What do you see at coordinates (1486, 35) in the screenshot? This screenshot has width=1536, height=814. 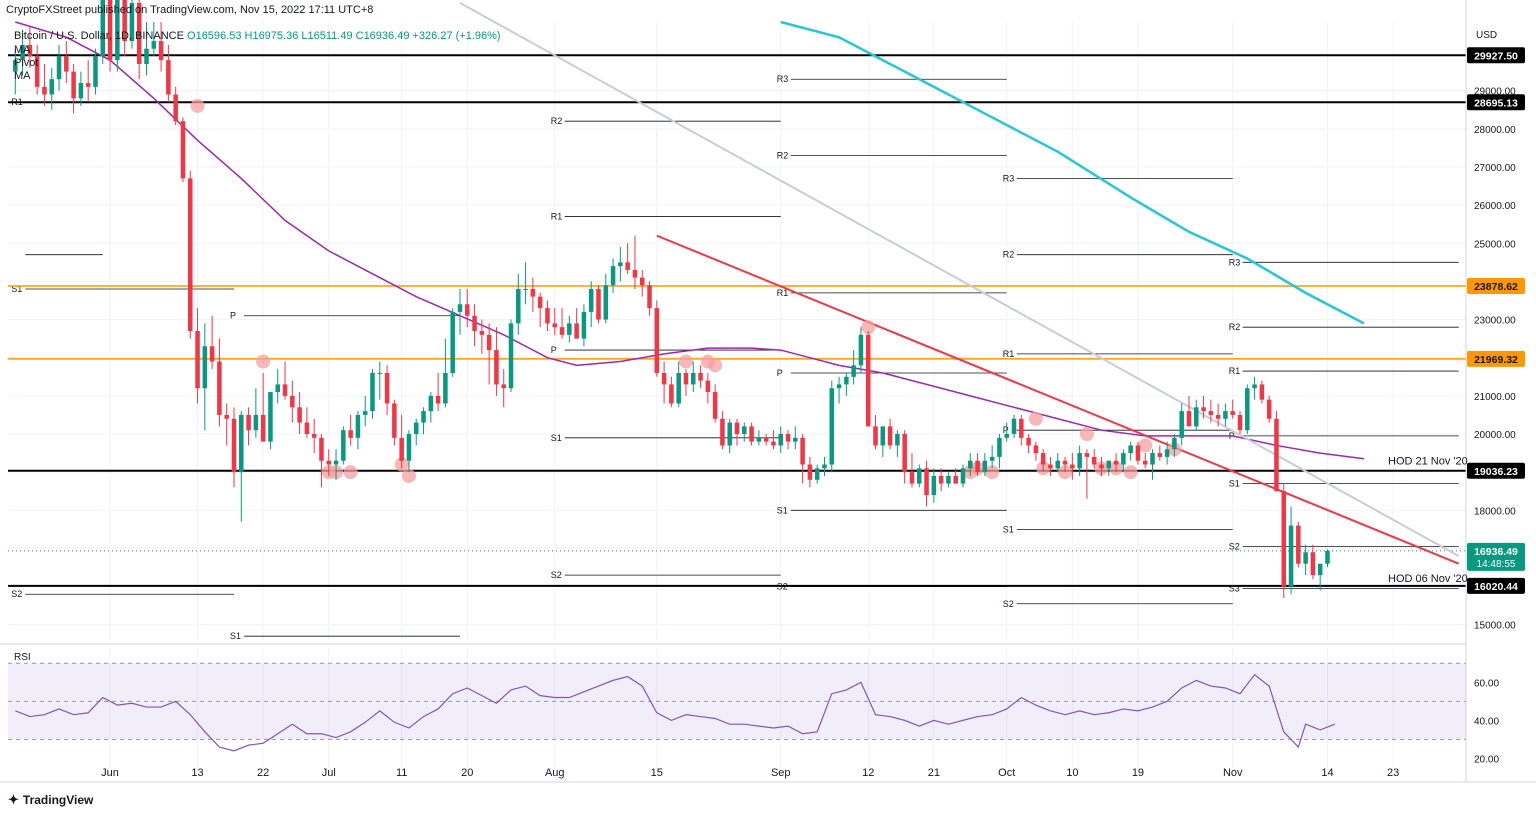 I see `currency-label: USD` at bounding box center [1486, 35].